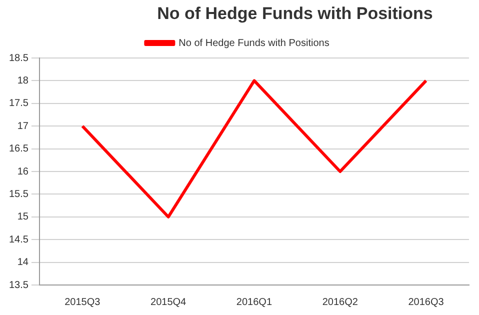 This screenshot has width=479, height=315. I want to click on y-tick-label: 16, so click(23, 172).